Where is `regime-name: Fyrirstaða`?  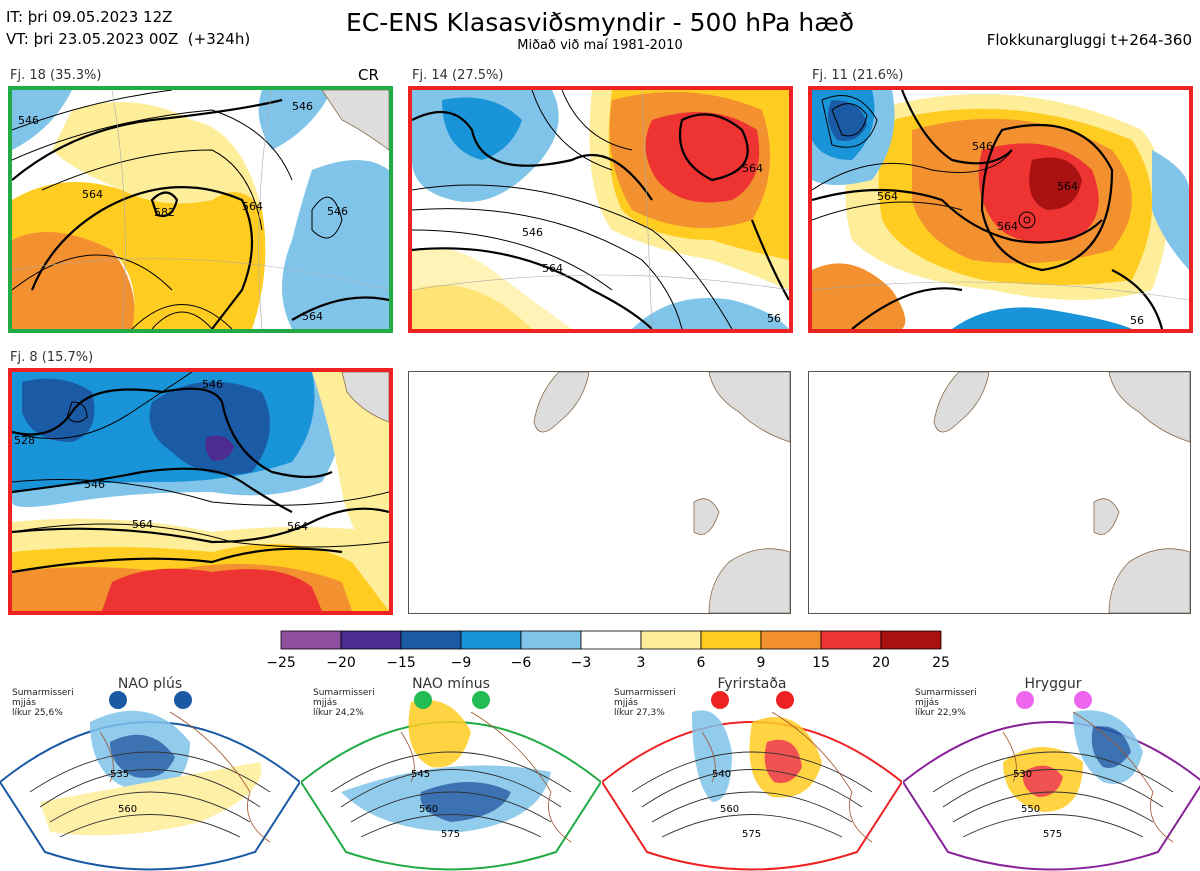
regime-name: Fyrirstaða is located at coordinates (752, 684).